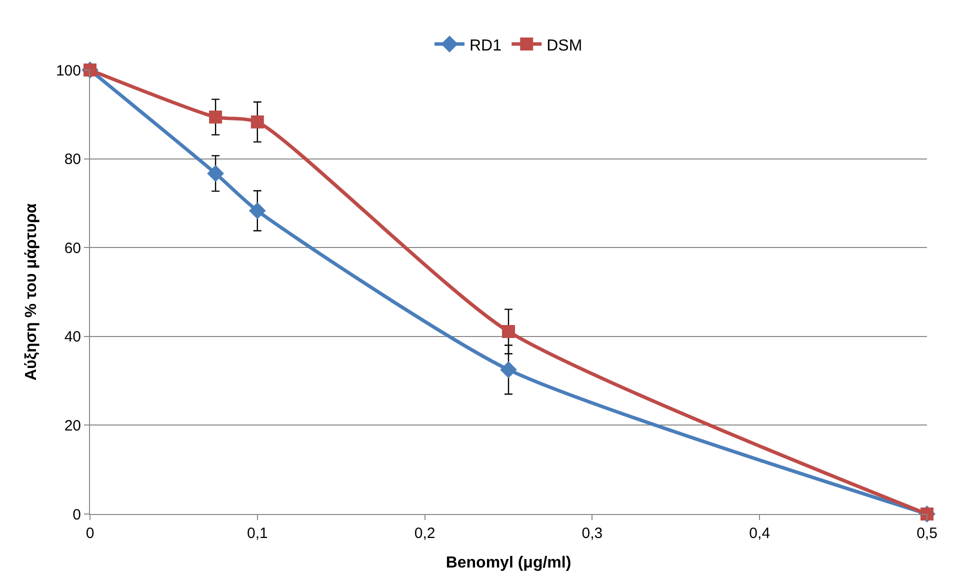  Describe the element at coordinates (72, 425) in the screenshot. I see `y-tick-label: 20` at that location.